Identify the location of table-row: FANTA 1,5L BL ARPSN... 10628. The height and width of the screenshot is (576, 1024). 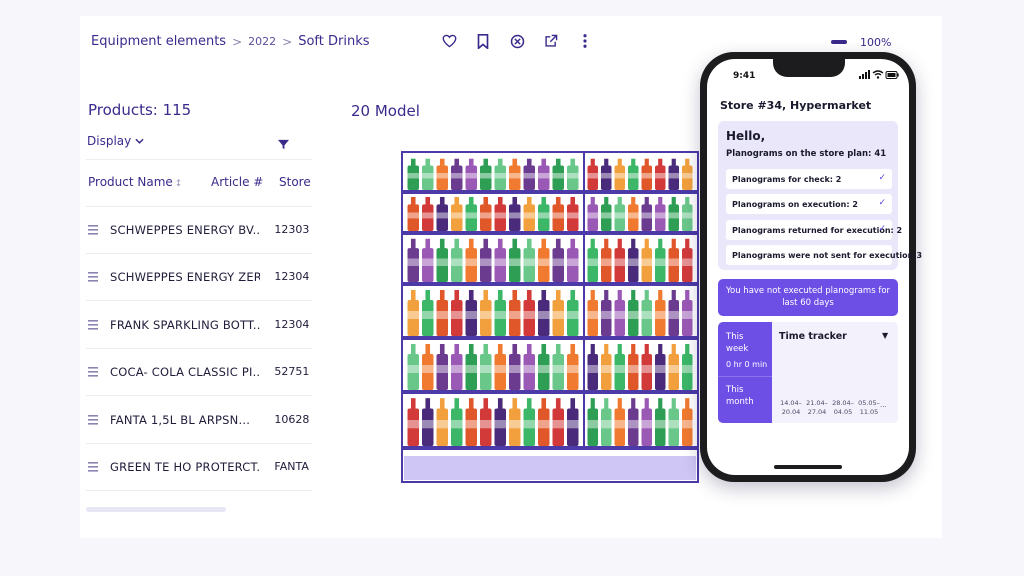
(199, 419).